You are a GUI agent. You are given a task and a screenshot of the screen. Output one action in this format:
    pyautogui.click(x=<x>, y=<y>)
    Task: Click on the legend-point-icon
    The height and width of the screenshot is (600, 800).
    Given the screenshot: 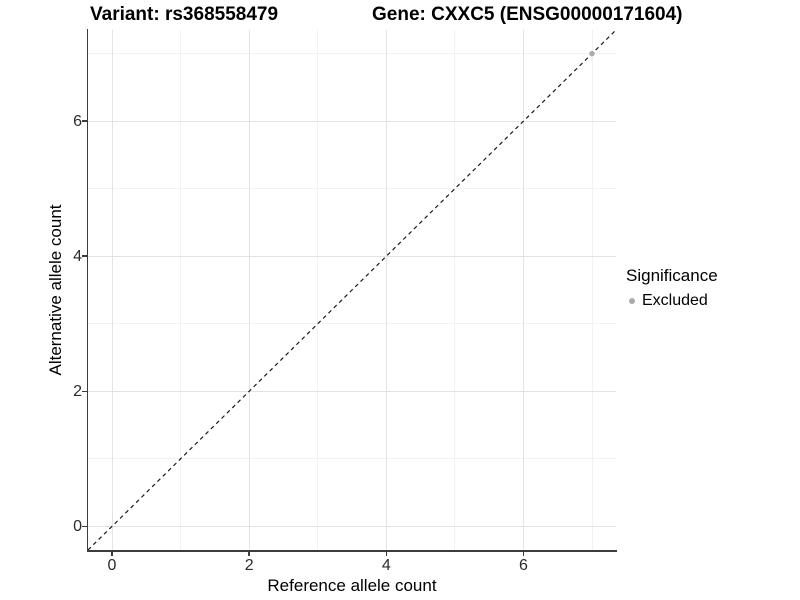 What is the action you would take?
    pyautogui.click(x=632, y=301)
    